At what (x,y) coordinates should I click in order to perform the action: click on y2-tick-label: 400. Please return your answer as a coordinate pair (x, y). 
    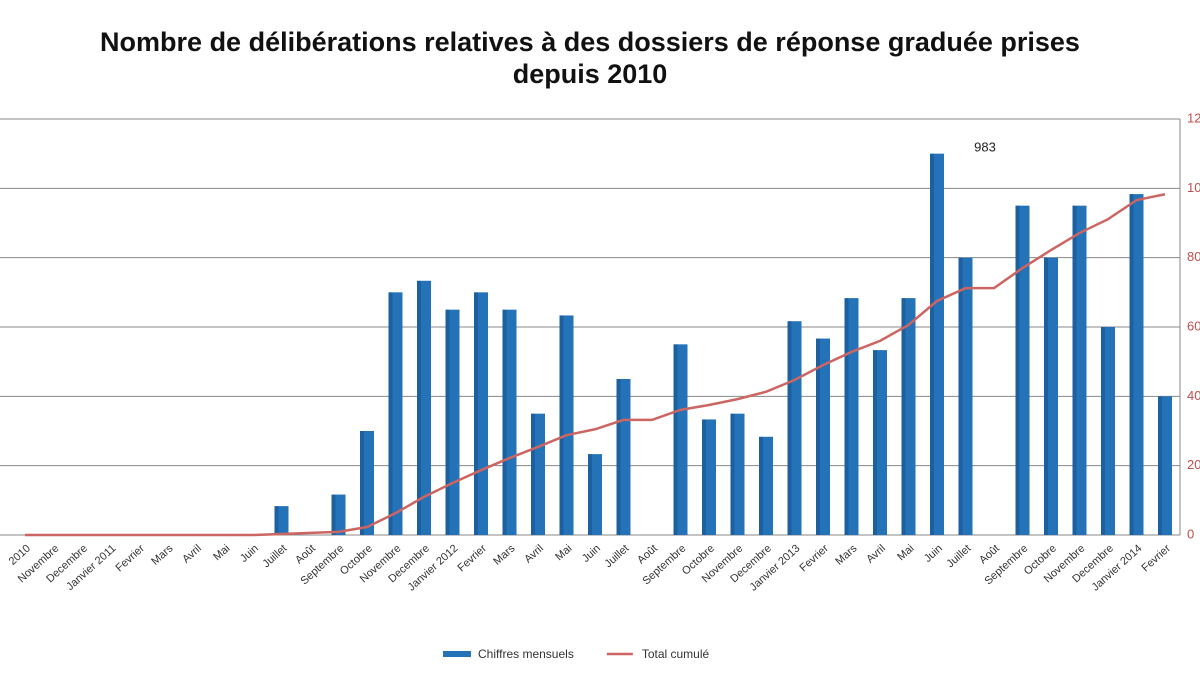
    Looking at the image, I should click on (1193, 395).